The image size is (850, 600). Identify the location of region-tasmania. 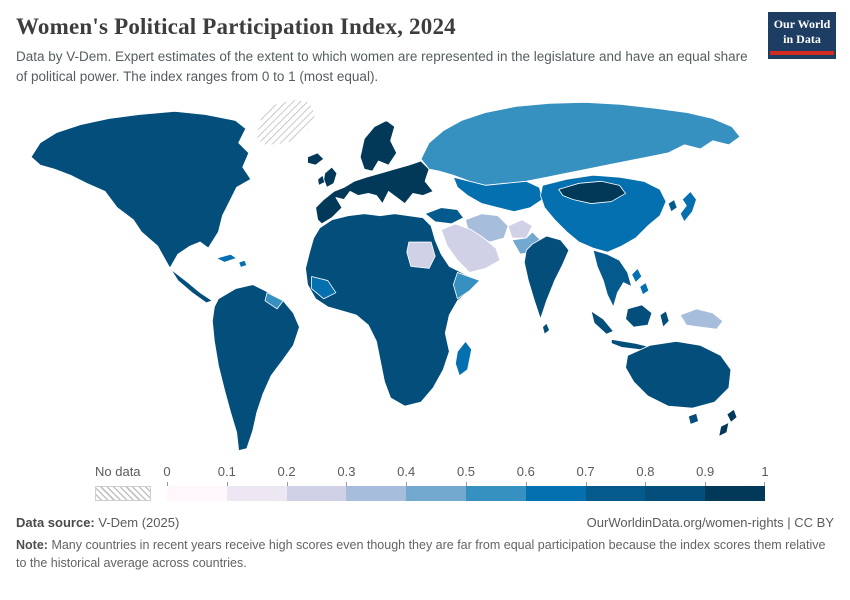
(693, 418).